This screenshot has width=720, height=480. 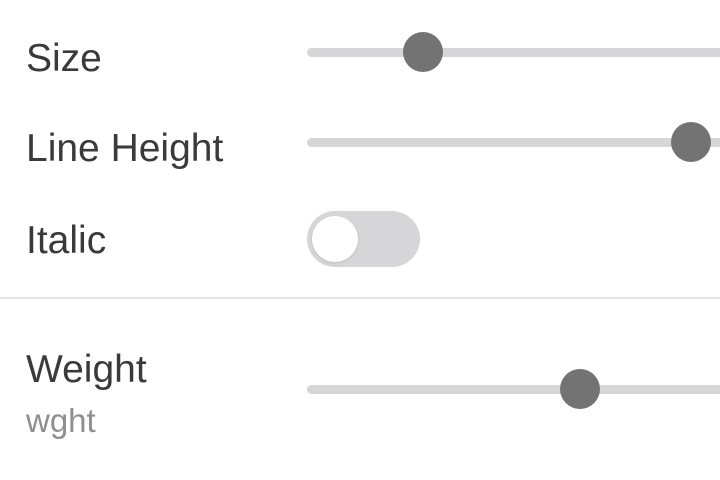 I want to click on weight-slider, so click(x=513, y=389).